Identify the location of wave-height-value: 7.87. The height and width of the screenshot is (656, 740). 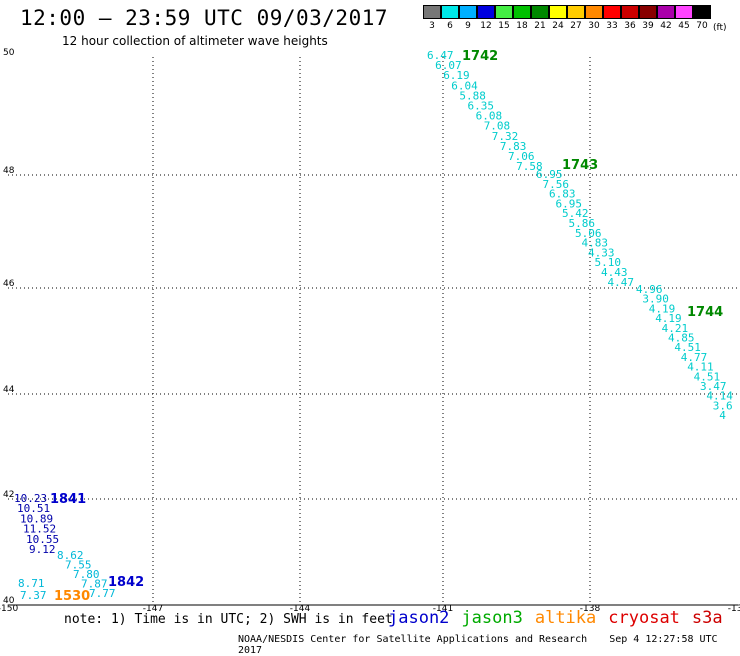
(94, 584).